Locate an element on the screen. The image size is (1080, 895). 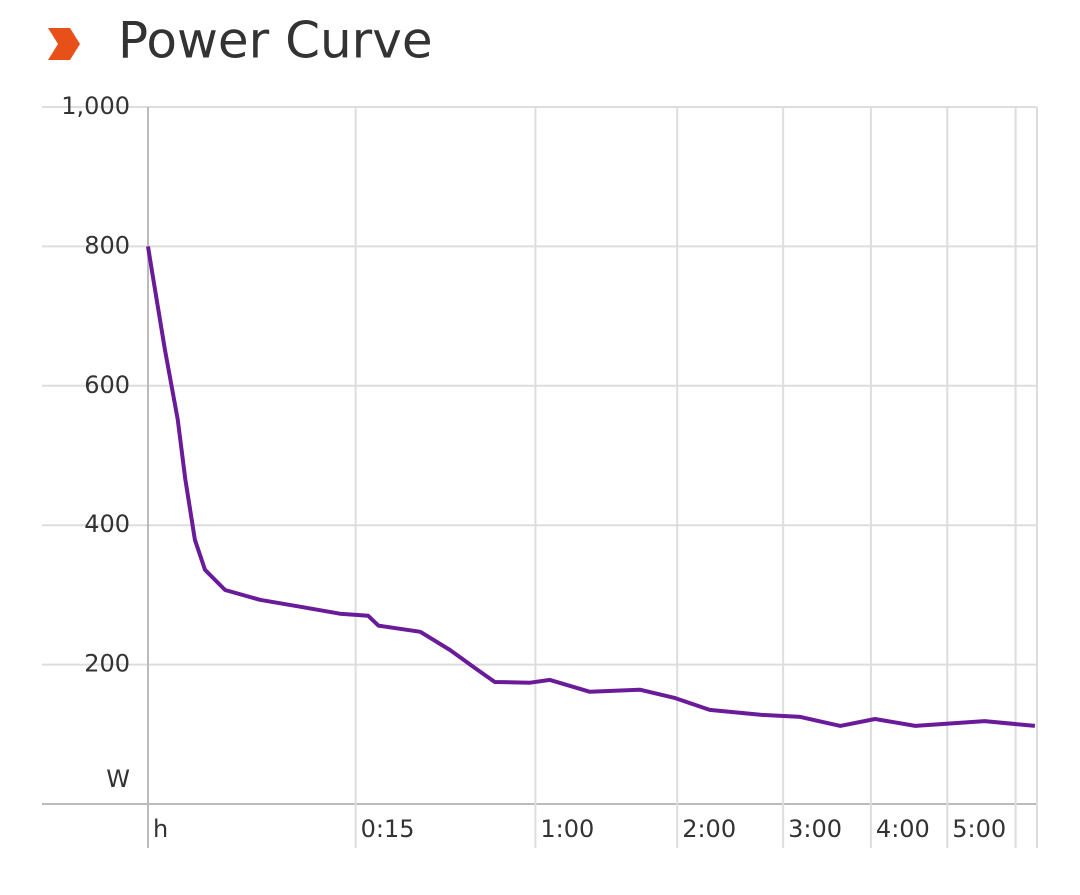
y-tick-label: 1,000 is located at coordinates (95, 106).